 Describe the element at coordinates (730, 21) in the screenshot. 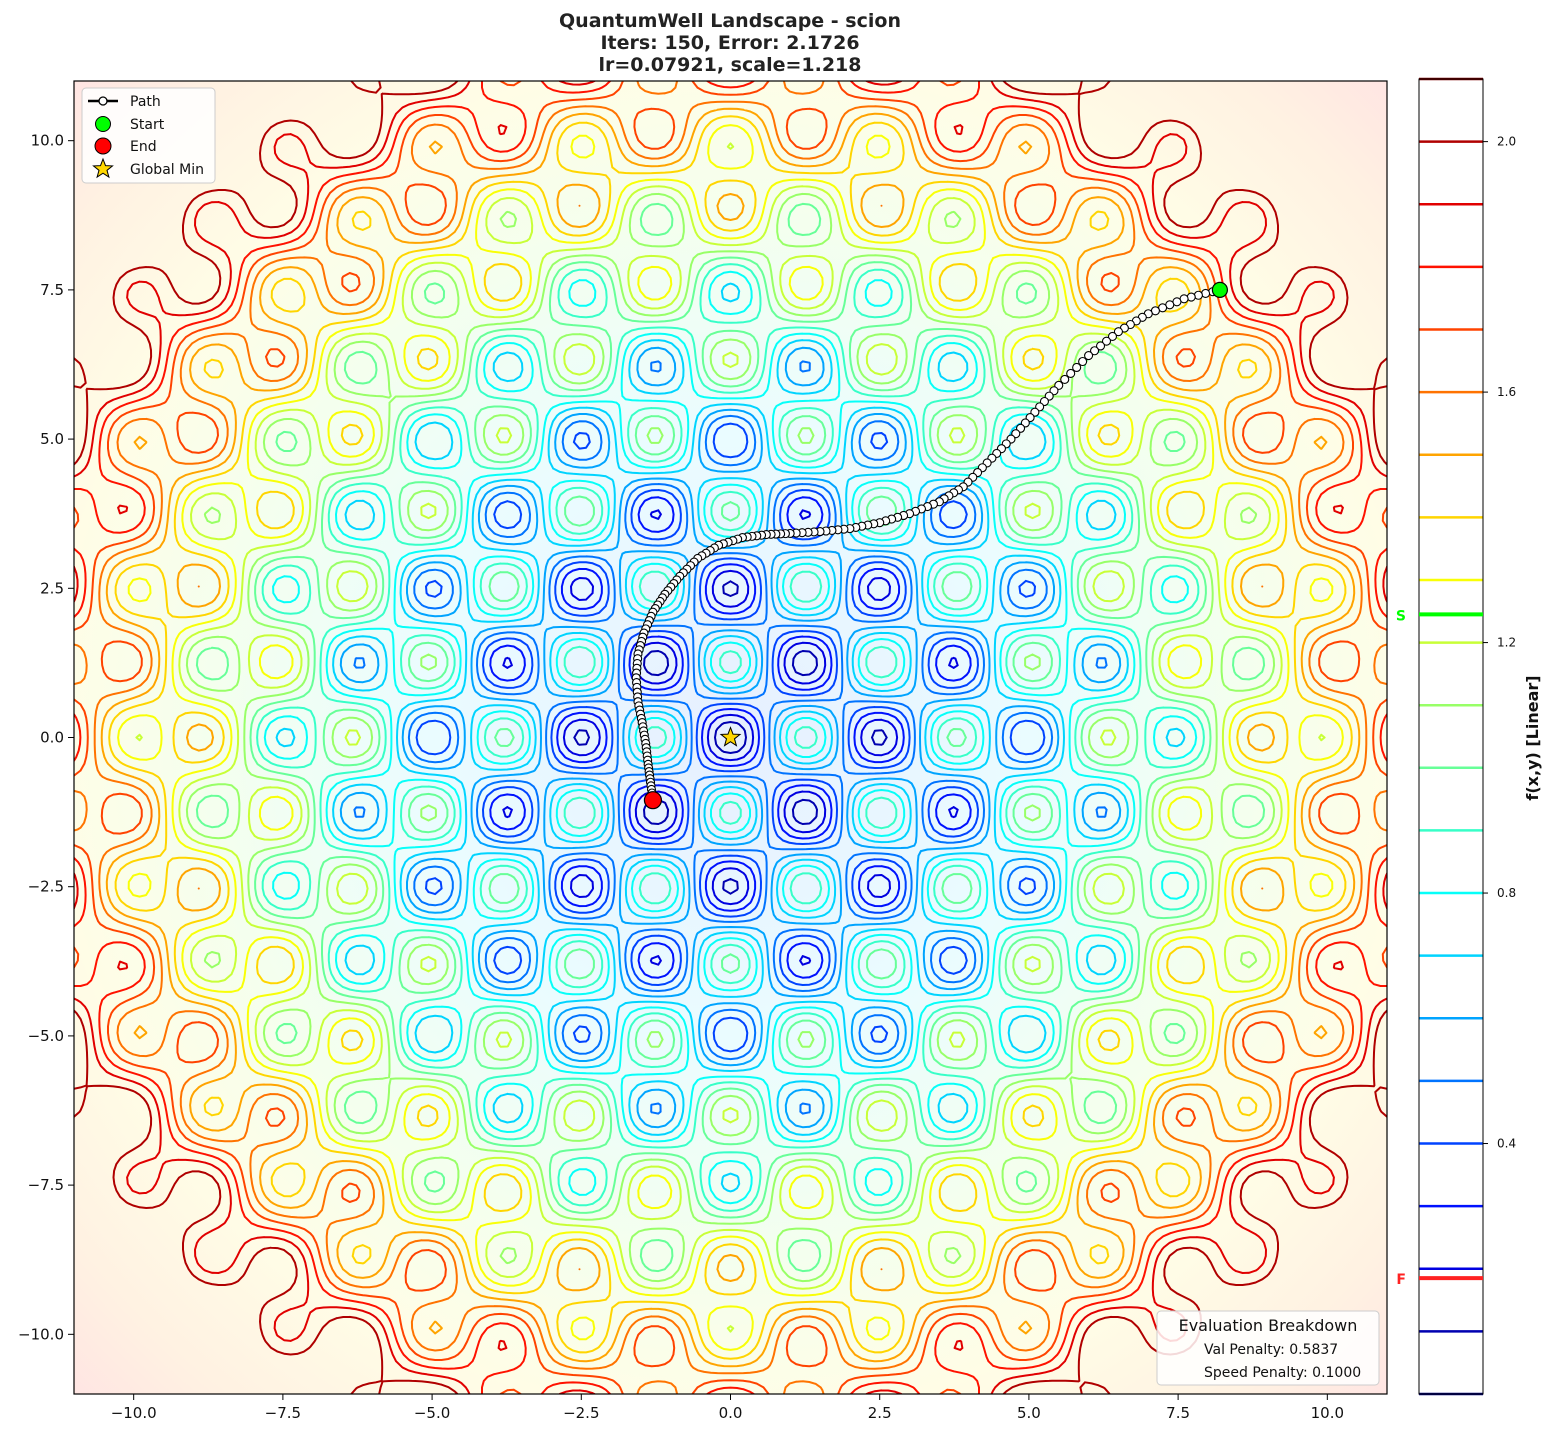

I see `chart-title: QuantumWell Landscape - scion` at that location.